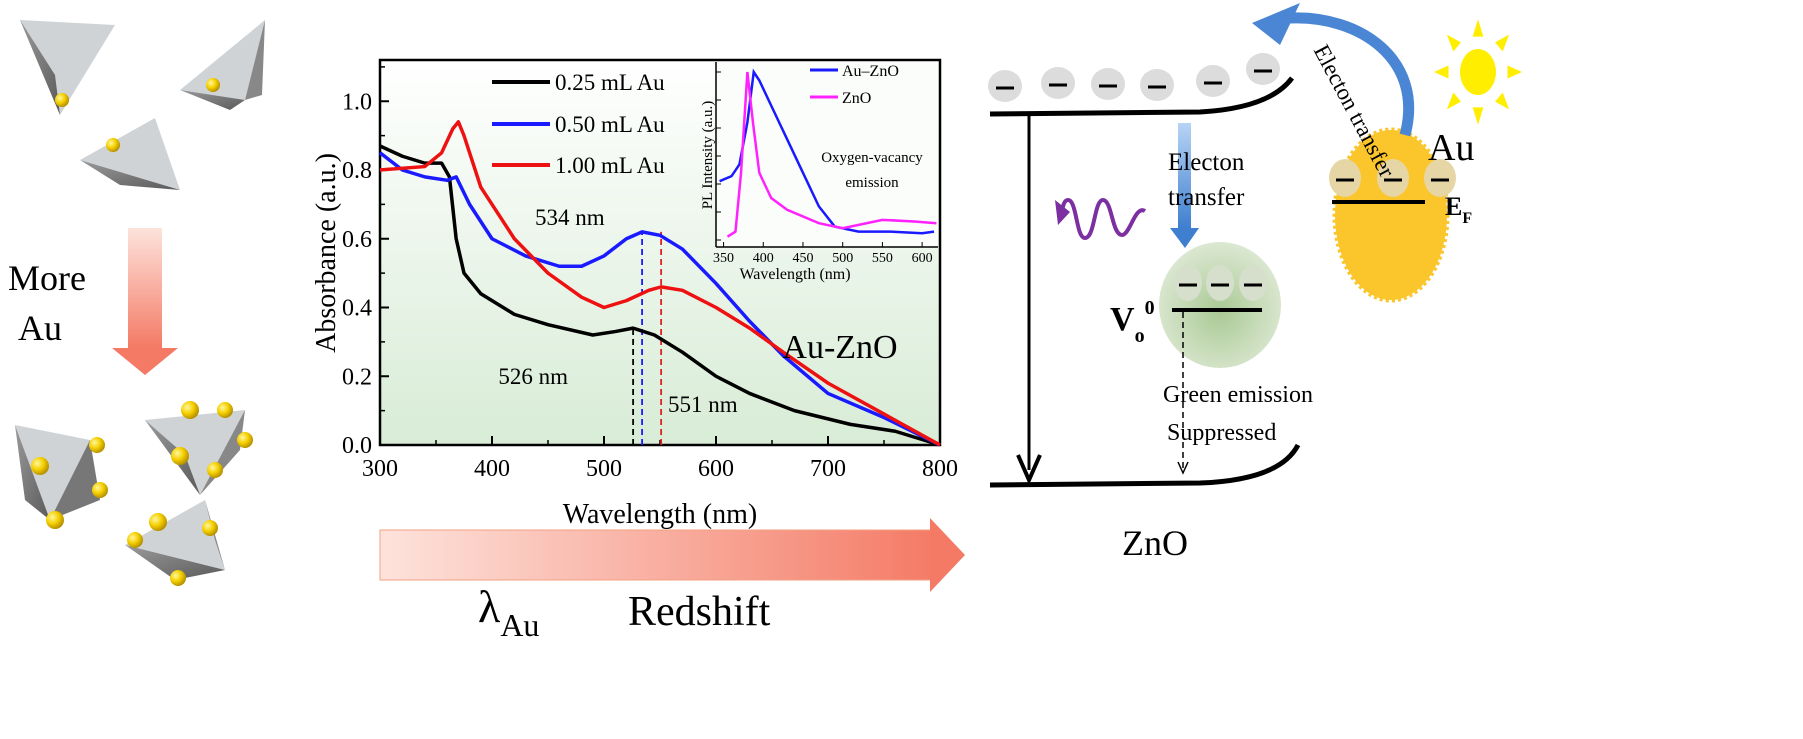  I want to click on legend-label-1: 0.50 mL Au, so click(610, 124).